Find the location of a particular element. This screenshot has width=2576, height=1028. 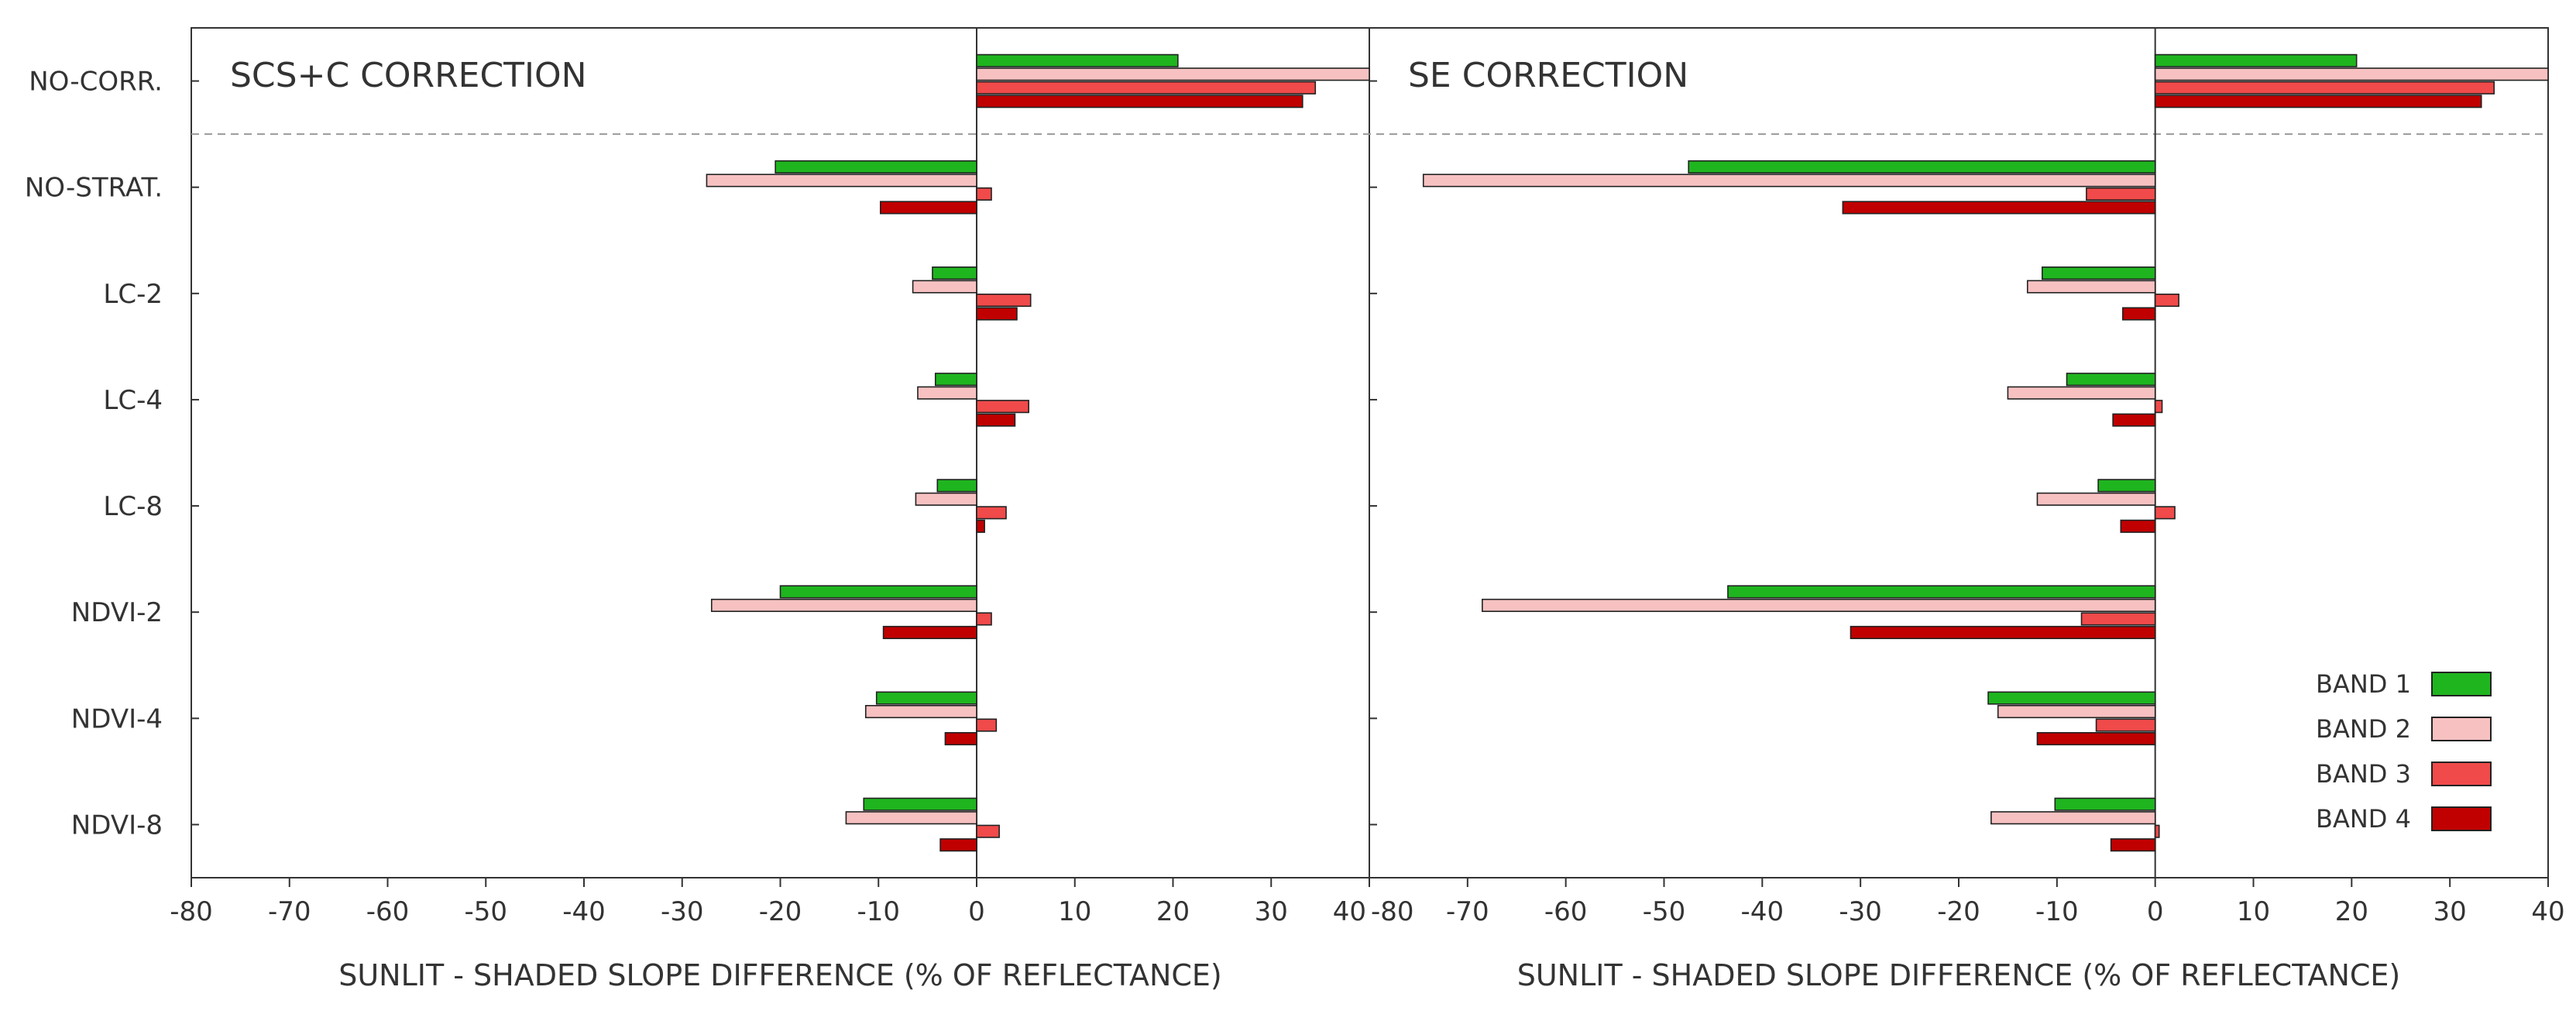

panel-title: SE CORRECTION is located at coordinates (1548, 75).